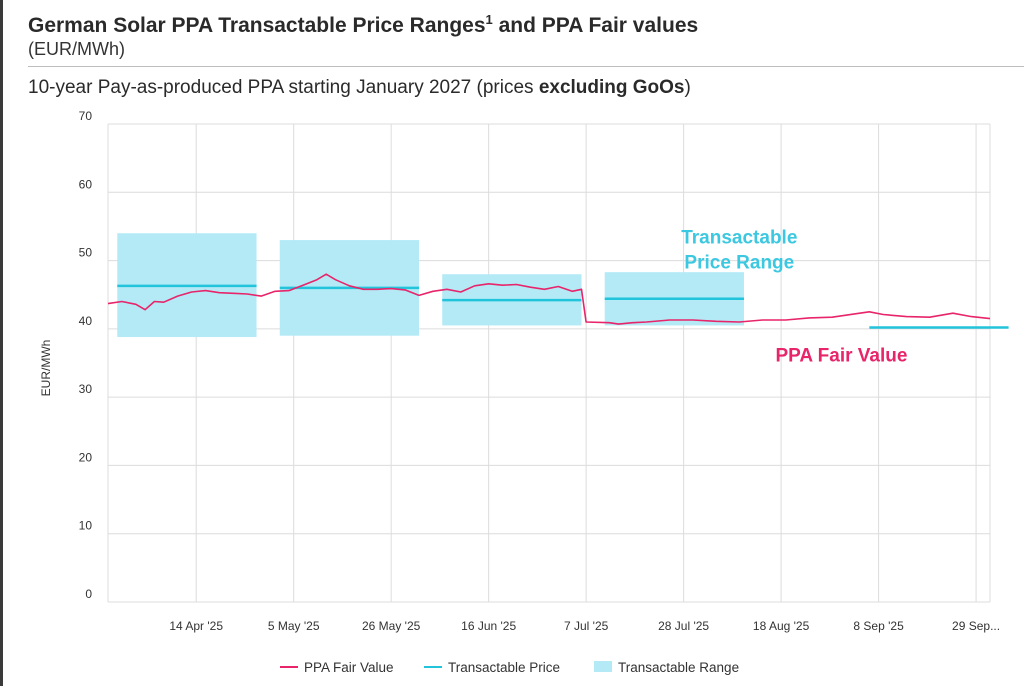  What do you see at coordinates (46, 368) in the screenshot?
I see `y-axis-label: EUR/MWh` at bounding box center [46, 368].